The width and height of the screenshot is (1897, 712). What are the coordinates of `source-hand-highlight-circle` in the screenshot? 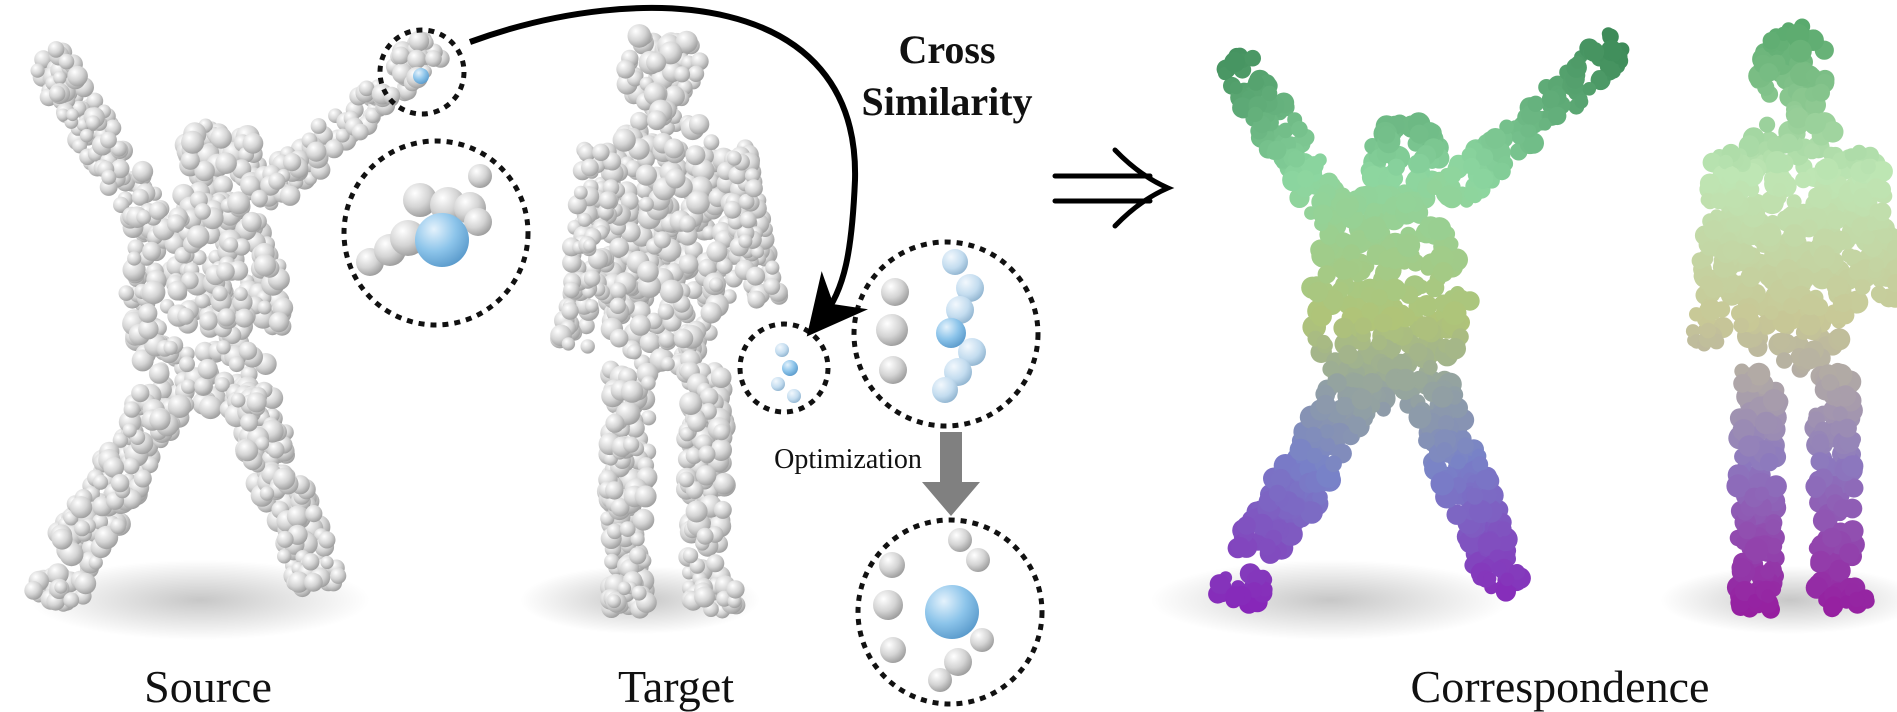 It's located at (422, 72).